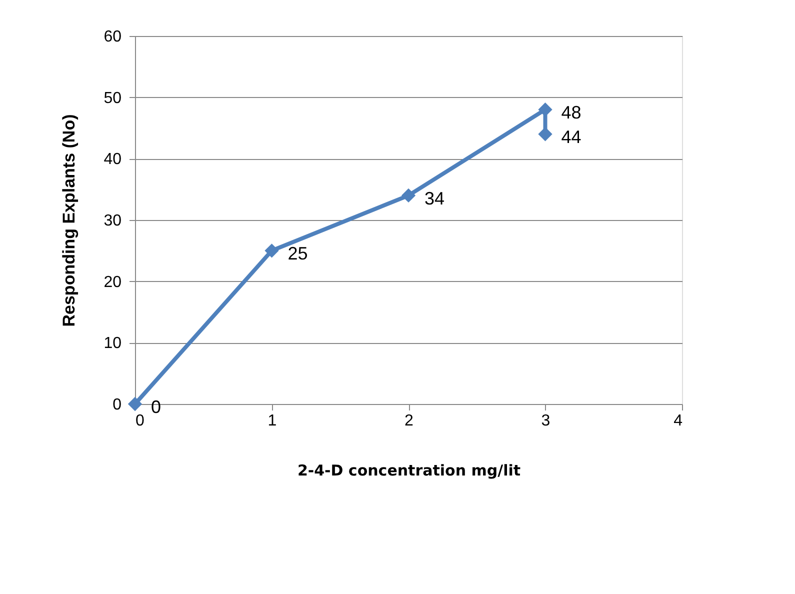 This screenshot has height=594, width=795. Describe the element at coordinates (409, 471) in the screenshot. I see `x-axis-title: 2-4-D concentration mg/lit` at that location.